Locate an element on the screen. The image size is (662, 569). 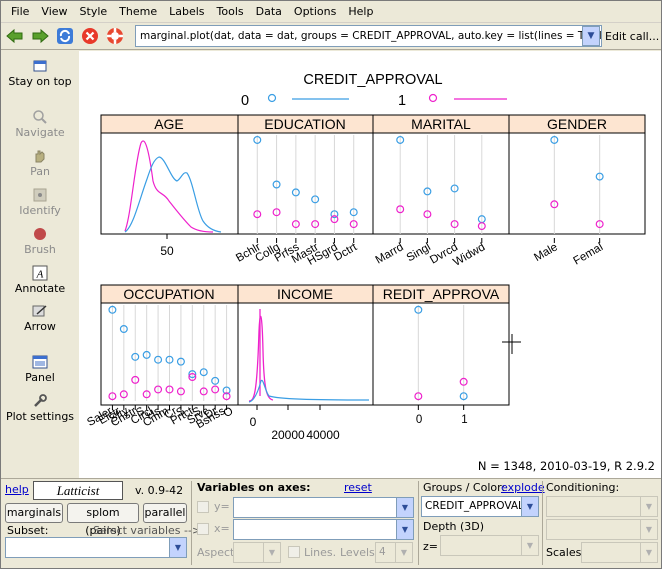
crosshair-cursor-icon is located at coordinates (511, 344).